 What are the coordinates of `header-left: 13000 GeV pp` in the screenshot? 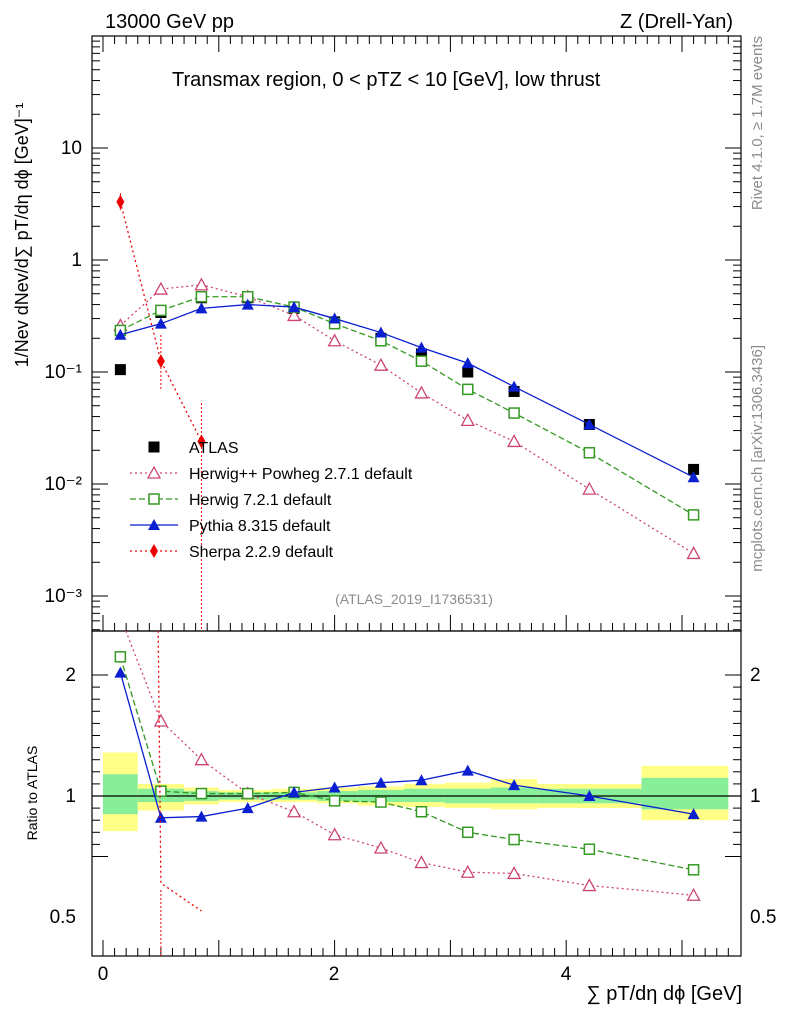 It's located at (169, 22).